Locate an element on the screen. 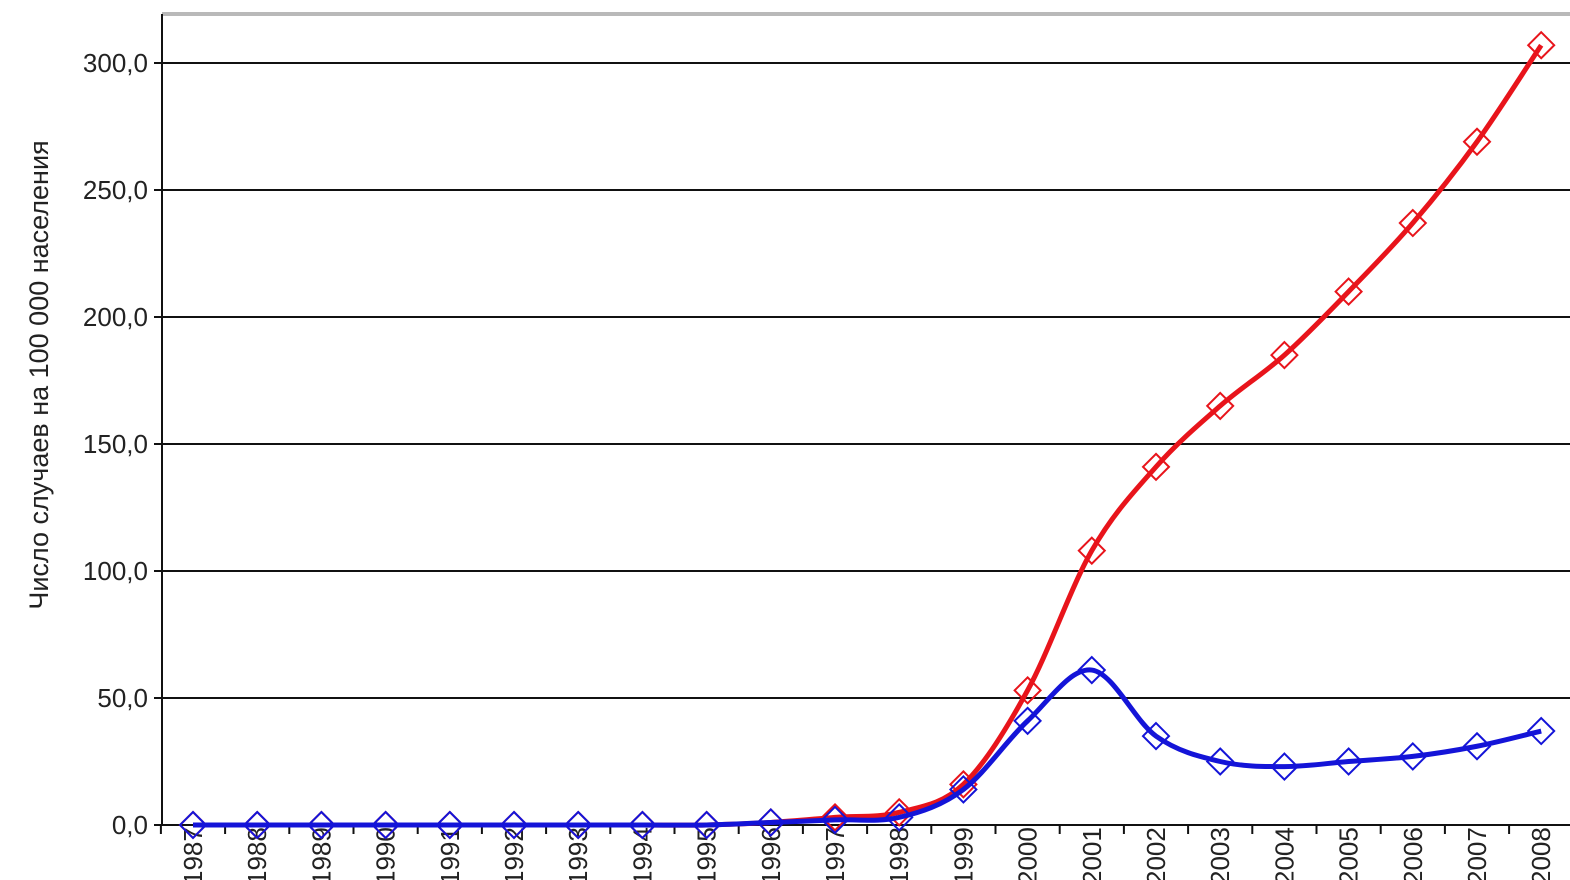  x-tick-label: 1994 is located at coordinates (642, 853).